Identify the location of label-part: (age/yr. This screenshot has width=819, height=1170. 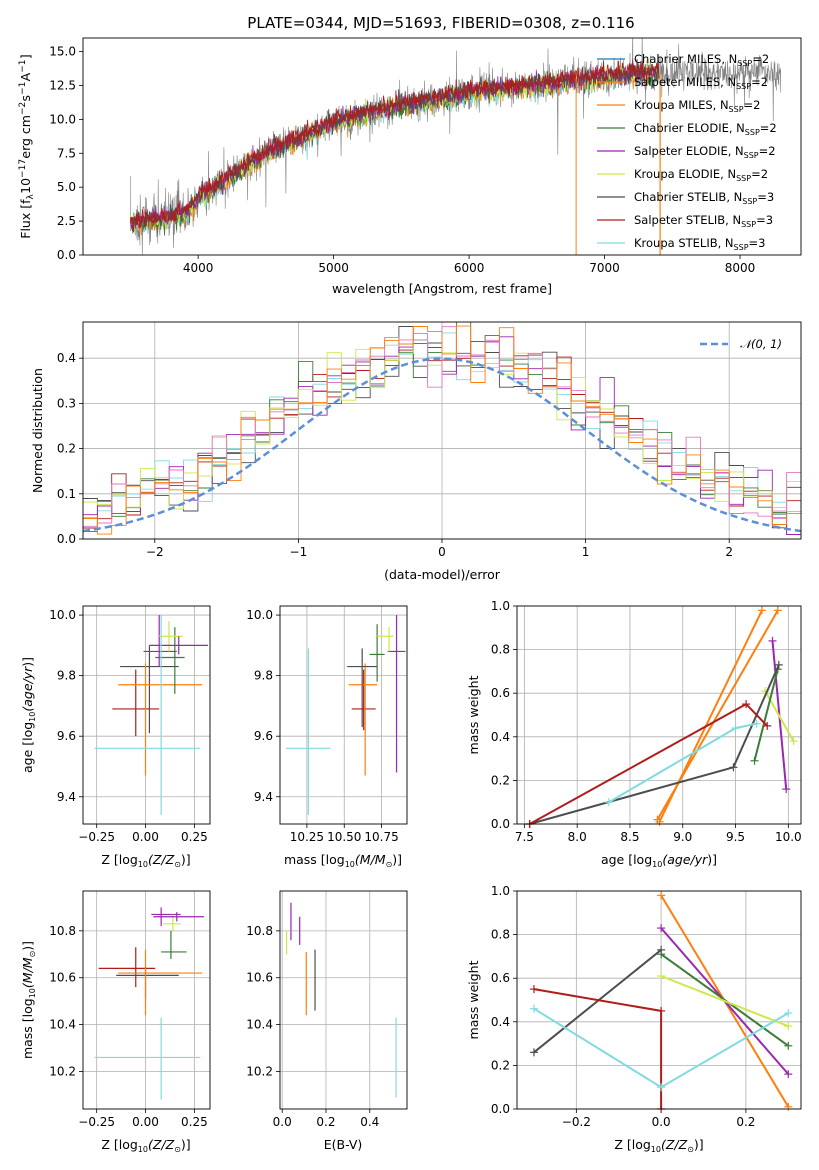
(685, 859).